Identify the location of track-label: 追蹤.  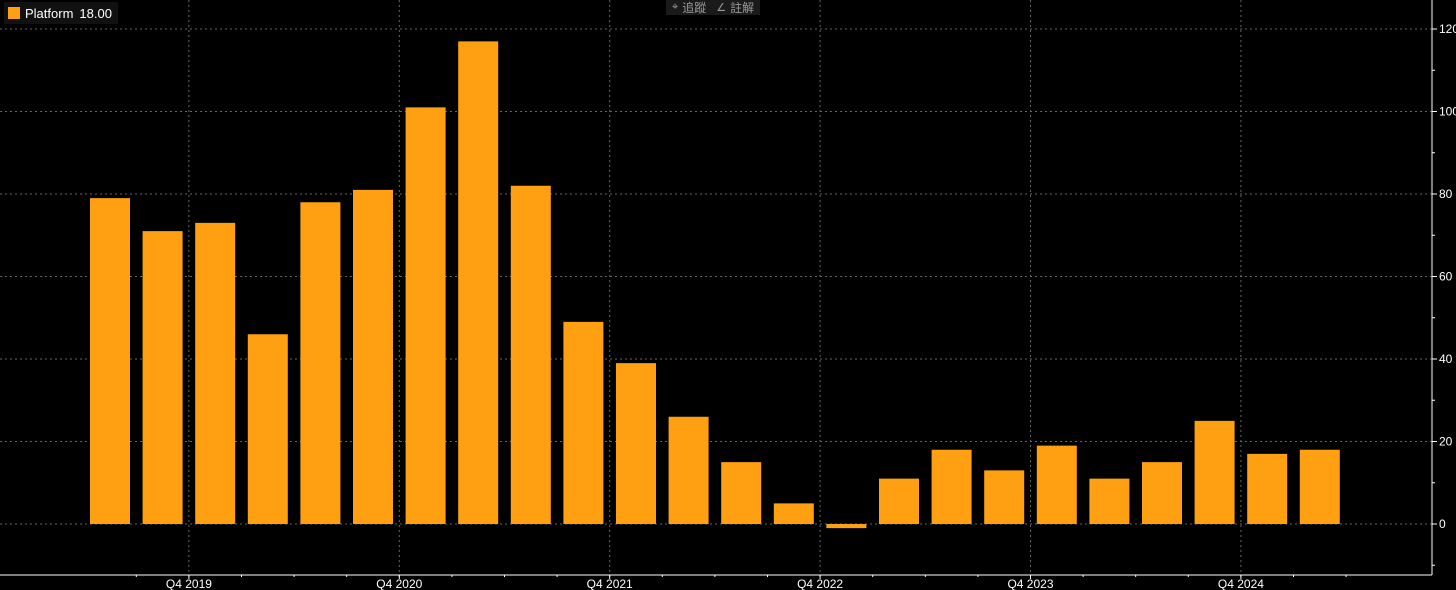
(694, 8).